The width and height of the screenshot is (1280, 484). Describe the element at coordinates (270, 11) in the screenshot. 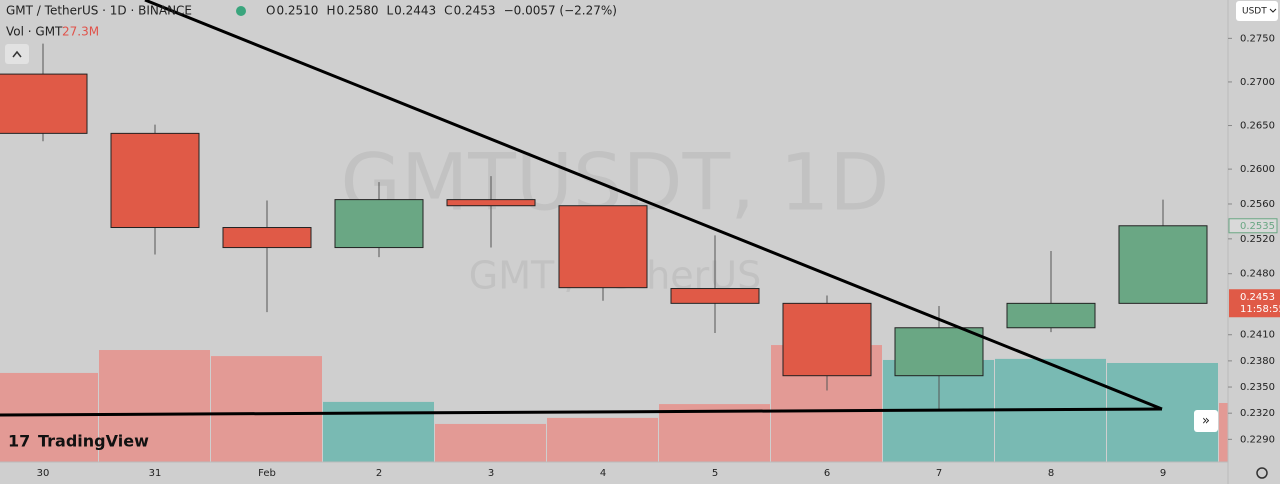

I see `ohlc-key: O` at that location.